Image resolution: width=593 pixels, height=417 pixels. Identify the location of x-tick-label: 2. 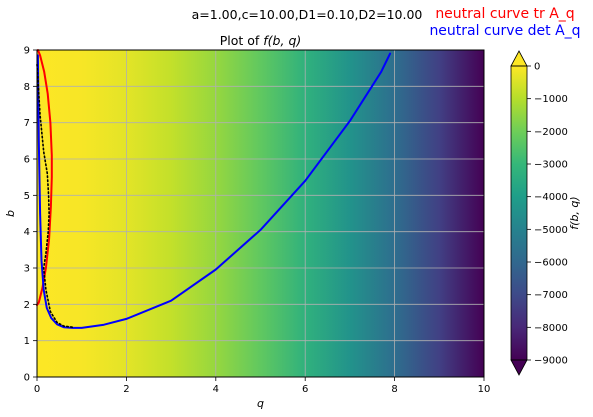
(126, 389).